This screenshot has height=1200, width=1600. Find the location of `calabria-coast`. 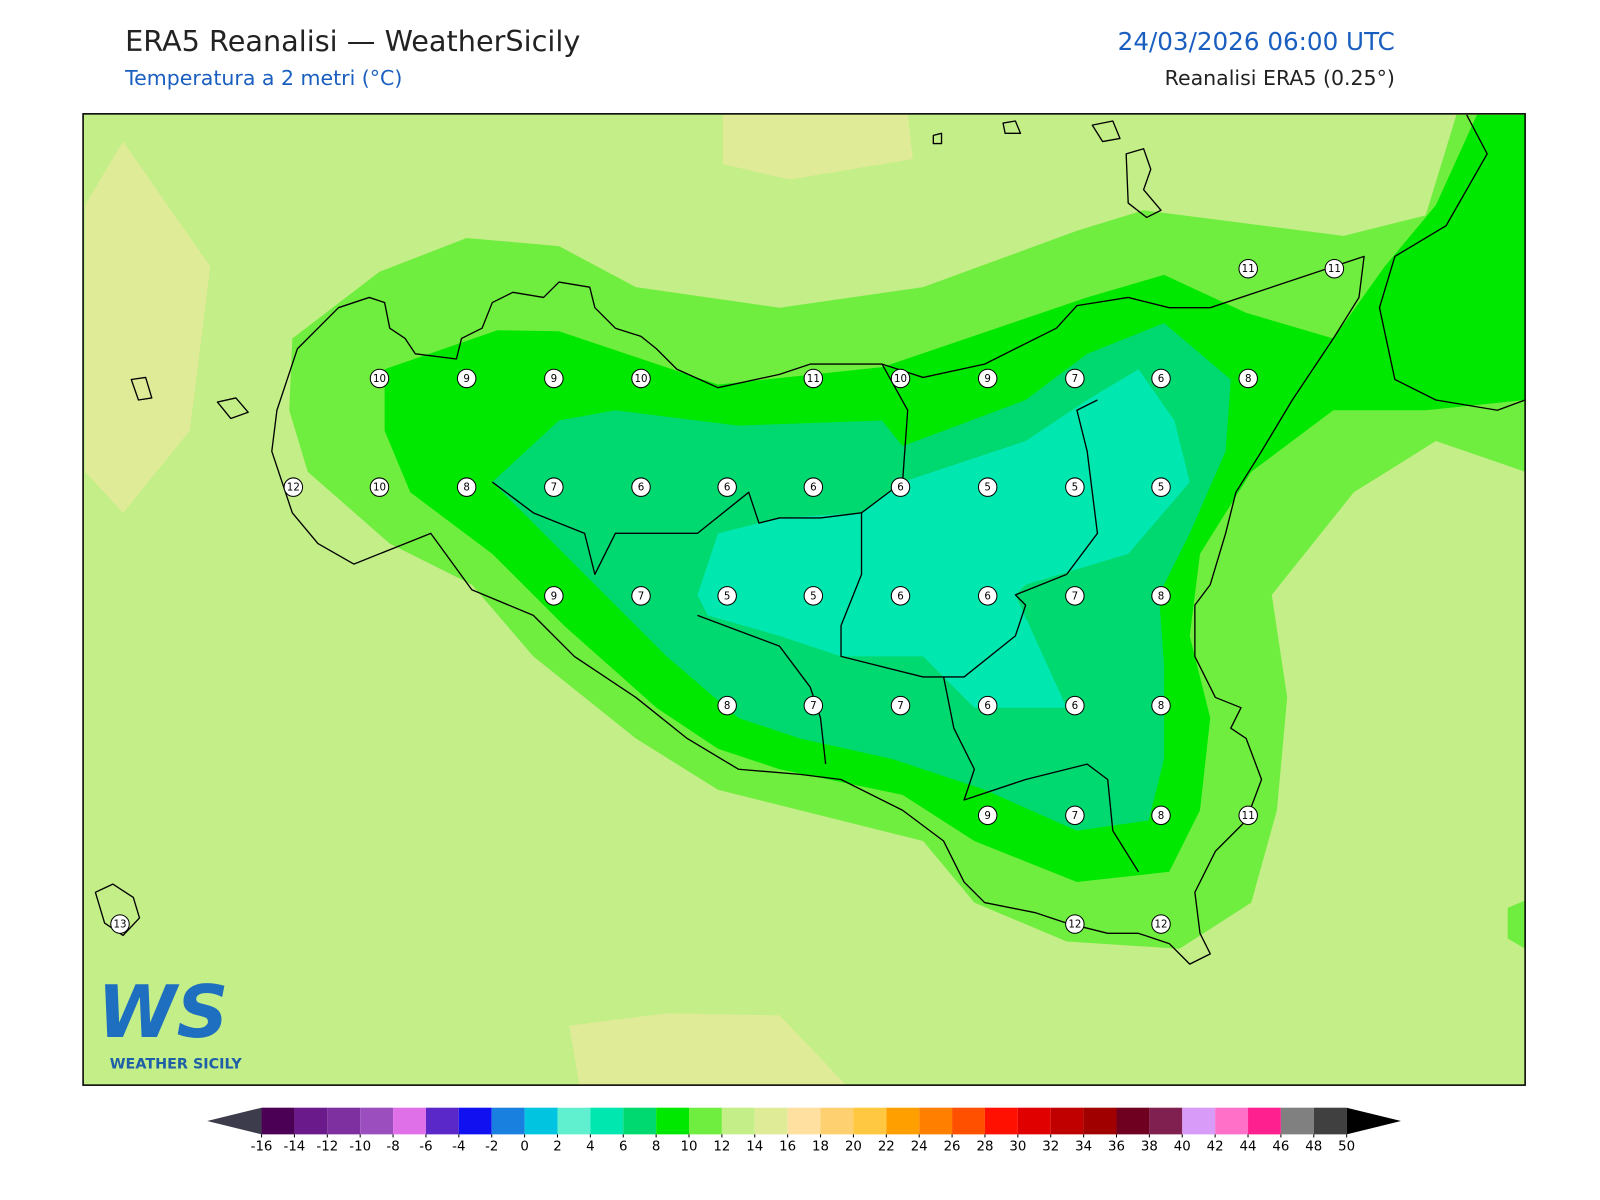

calabria-coast is located at coordinates (1452, 262).